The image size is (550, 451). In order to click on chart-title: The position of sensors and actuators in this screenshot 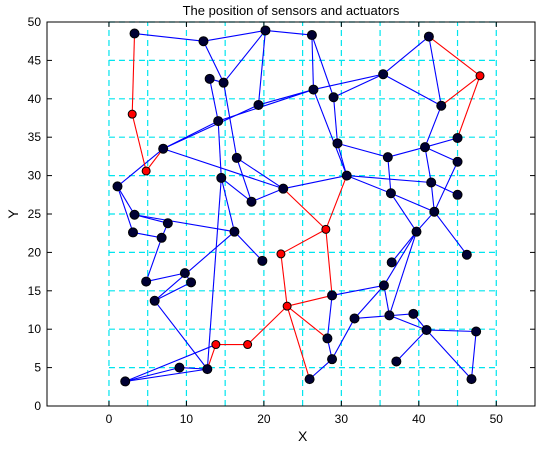, I will do `click(291, 10)`.